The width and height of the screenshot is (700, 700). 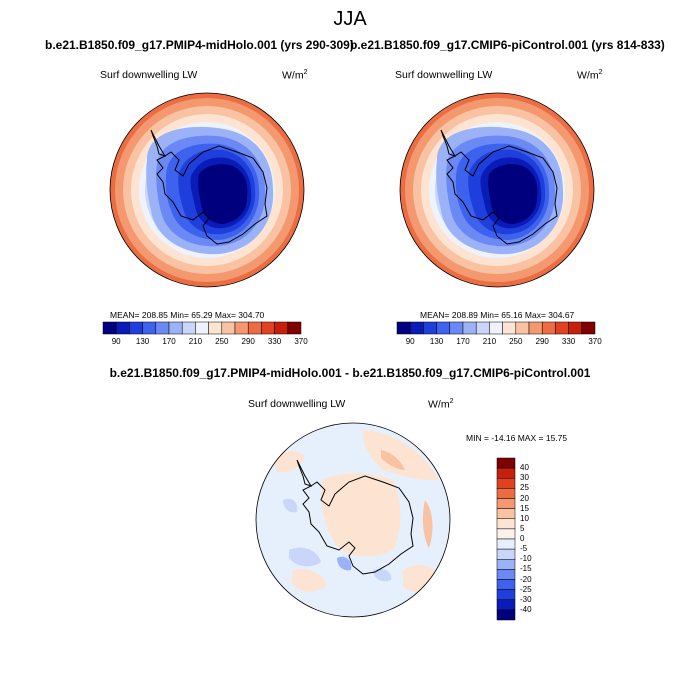 What do you see at coordinates (522, 538) in the screenshot?
I see `colorbar-tick-label: 0` at bounding box center [522, 538].